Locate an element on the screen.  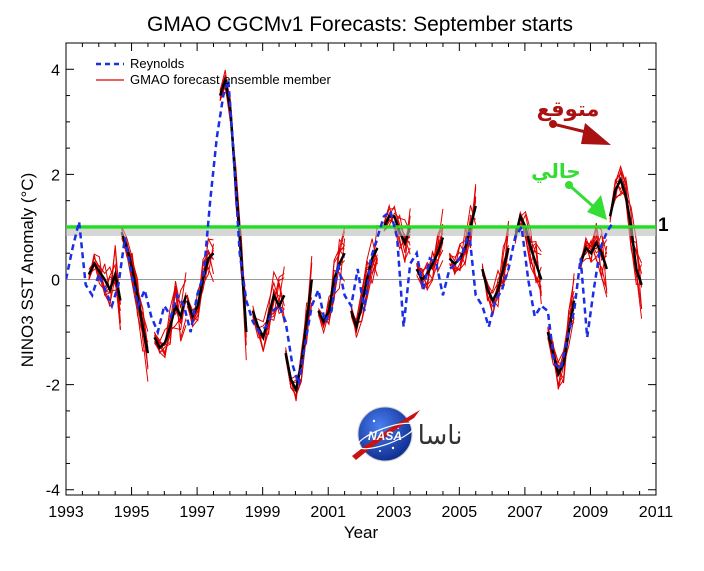
x-tick-label: 2011 is located at coordinates (656, 512).